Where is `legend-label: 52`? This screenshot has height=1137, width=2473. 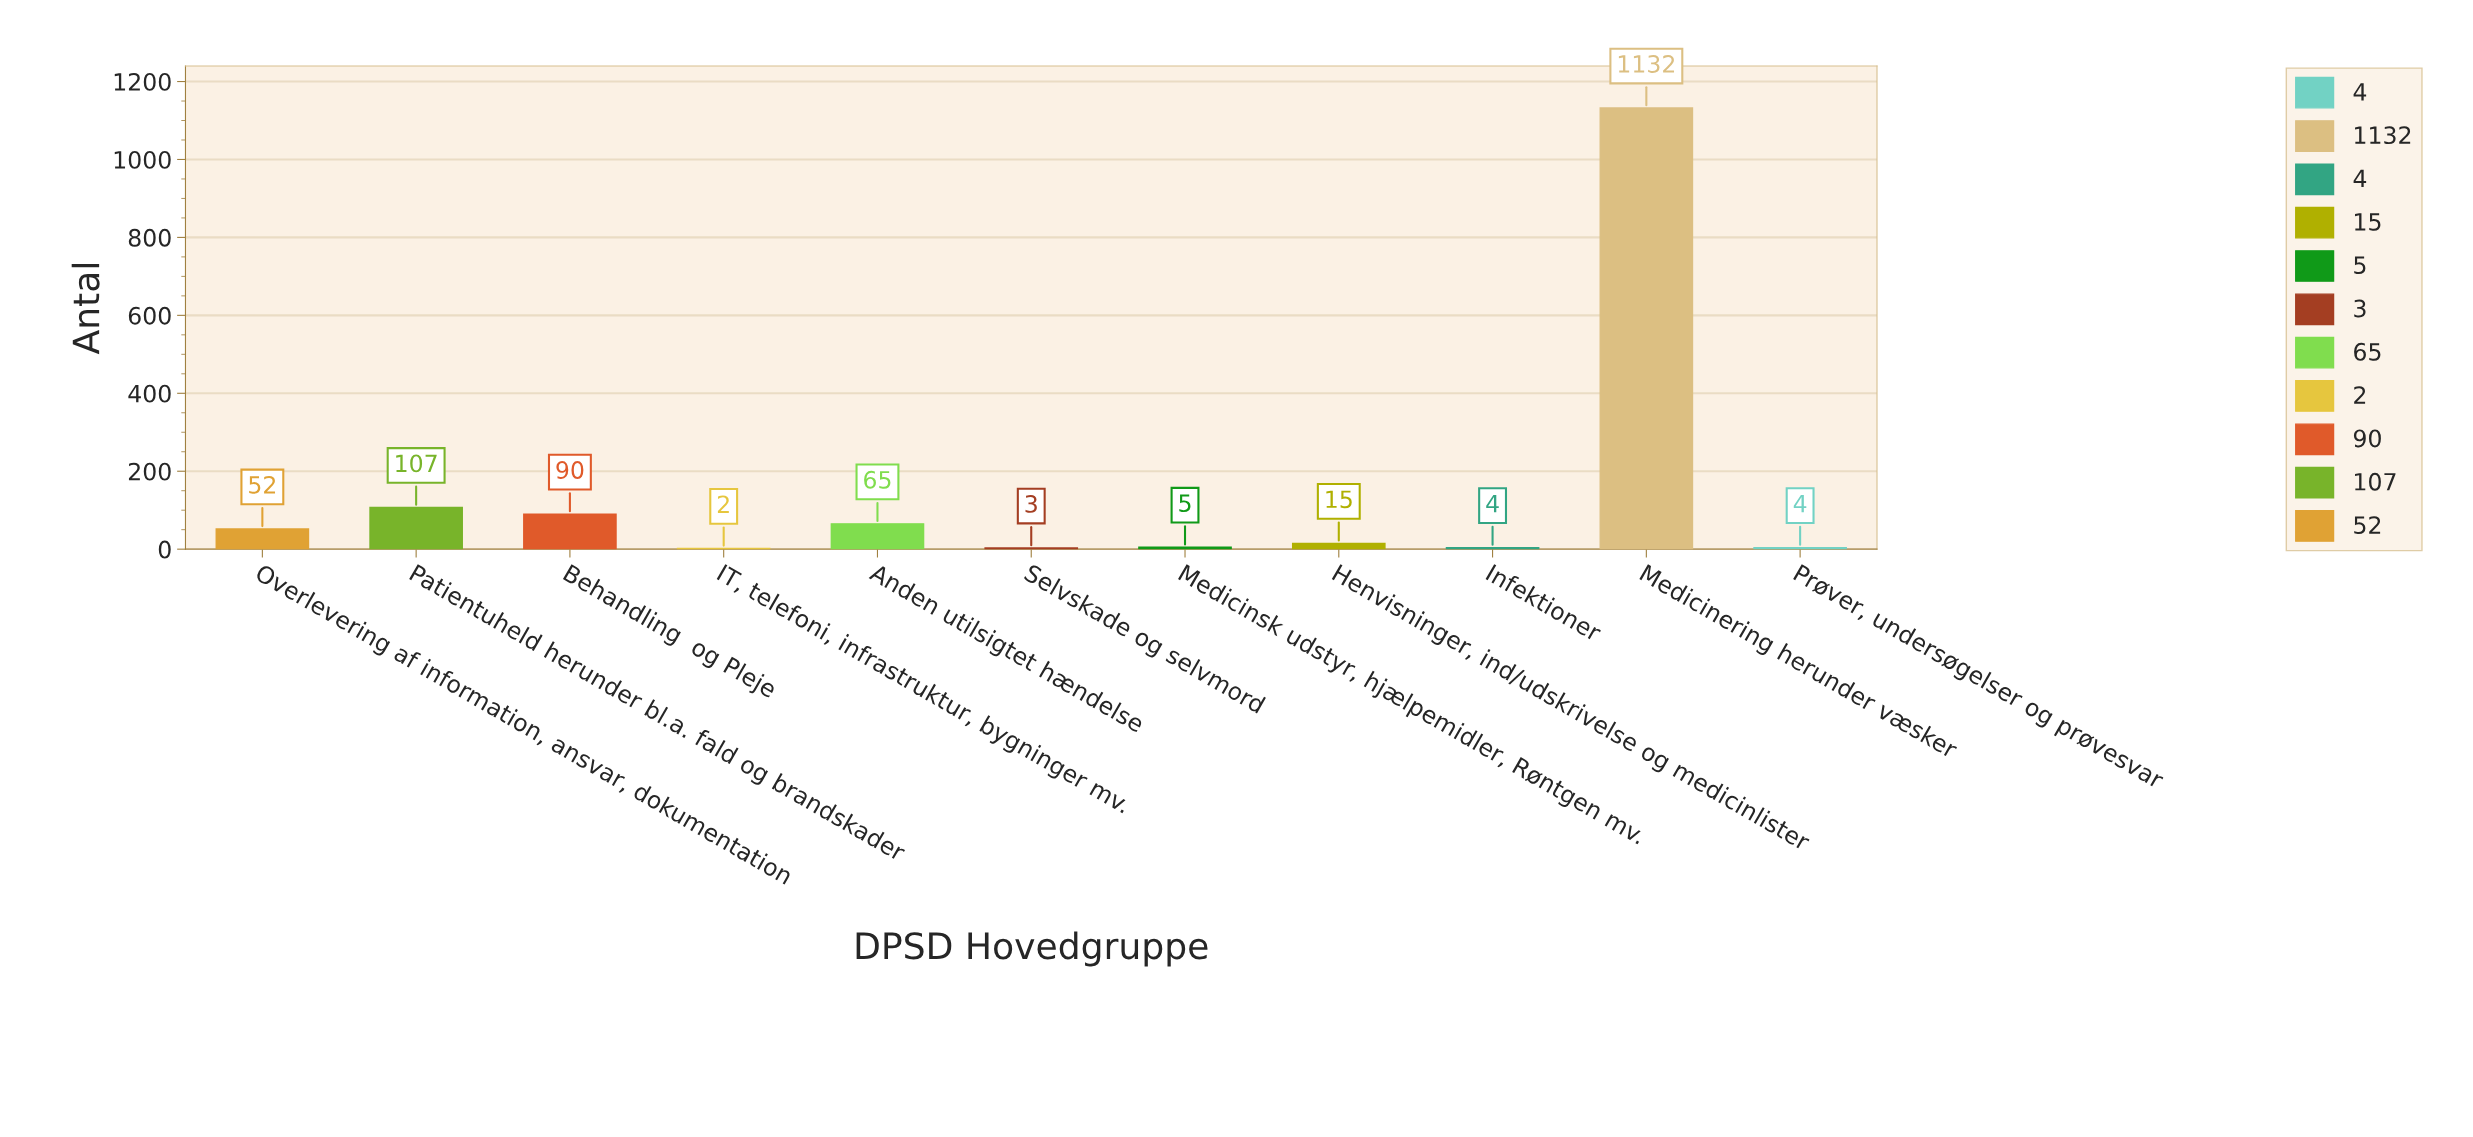
legend-label: 52 is located at coordinates (2367, 525).